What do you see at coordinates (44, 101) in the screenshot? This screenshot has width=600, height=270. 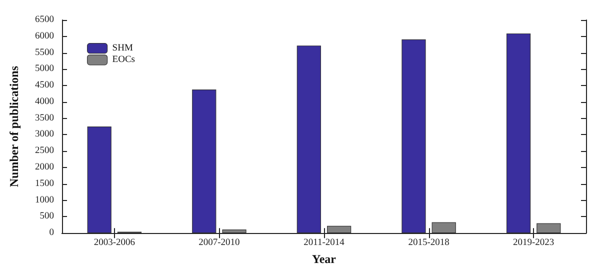 I see `y-tick-label: 4000` at bounding box center [44, 101].